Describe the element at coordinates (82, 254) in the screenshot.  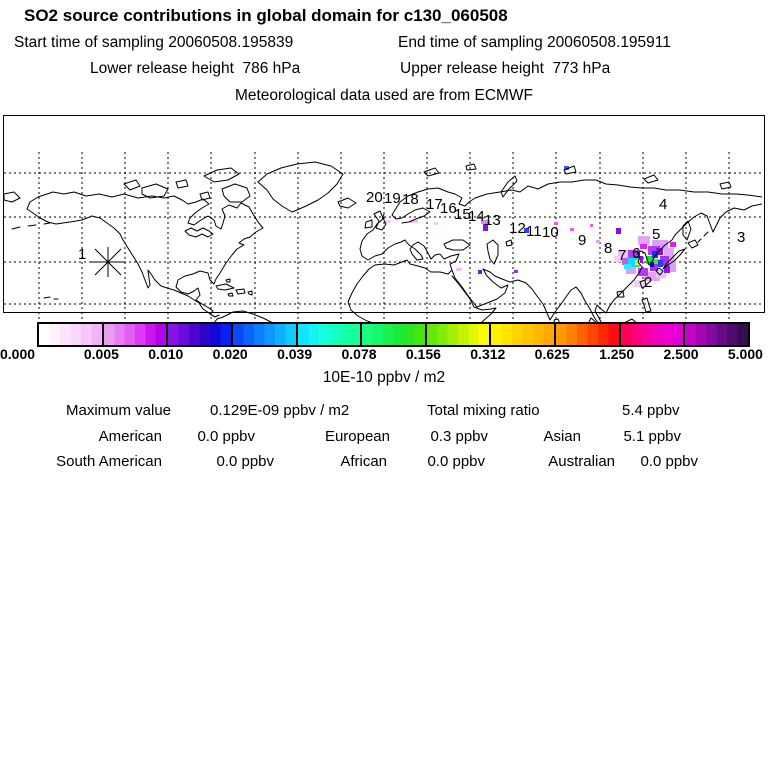
I see `trajectory-marker-1: 1` at that location.